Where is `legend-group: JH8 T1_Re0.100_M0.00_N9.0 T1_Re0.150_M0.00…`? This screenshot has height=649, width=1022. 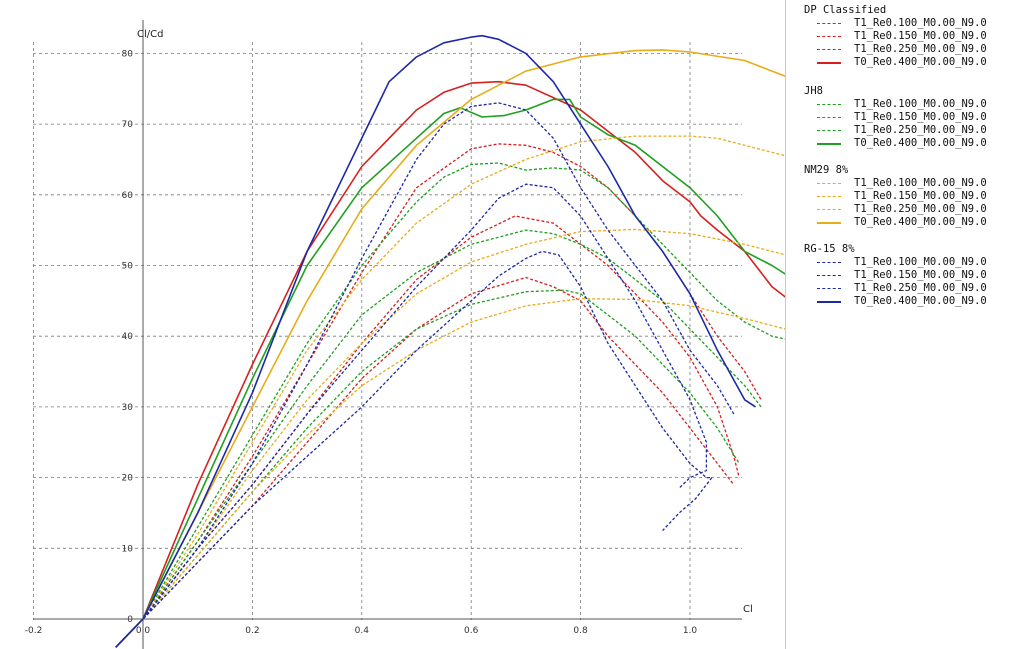
legend-group: JH8 T1_Re0.100_M0.00_N9.0 T1_Re0.150_M0.00… is located at coordinates (895, 117).